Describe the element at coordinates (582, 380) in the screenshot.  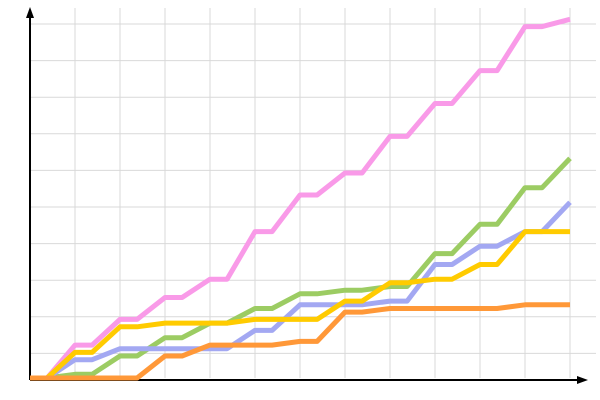
I see `x-axis-arrow-icon` at that location.